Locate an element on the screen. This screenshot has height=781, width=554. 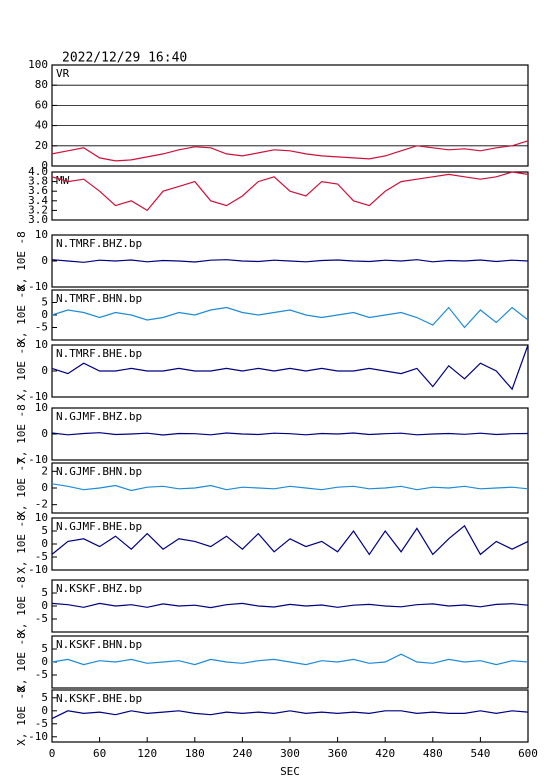
x-tick-label: 420 is located at coordinates (385, 753).